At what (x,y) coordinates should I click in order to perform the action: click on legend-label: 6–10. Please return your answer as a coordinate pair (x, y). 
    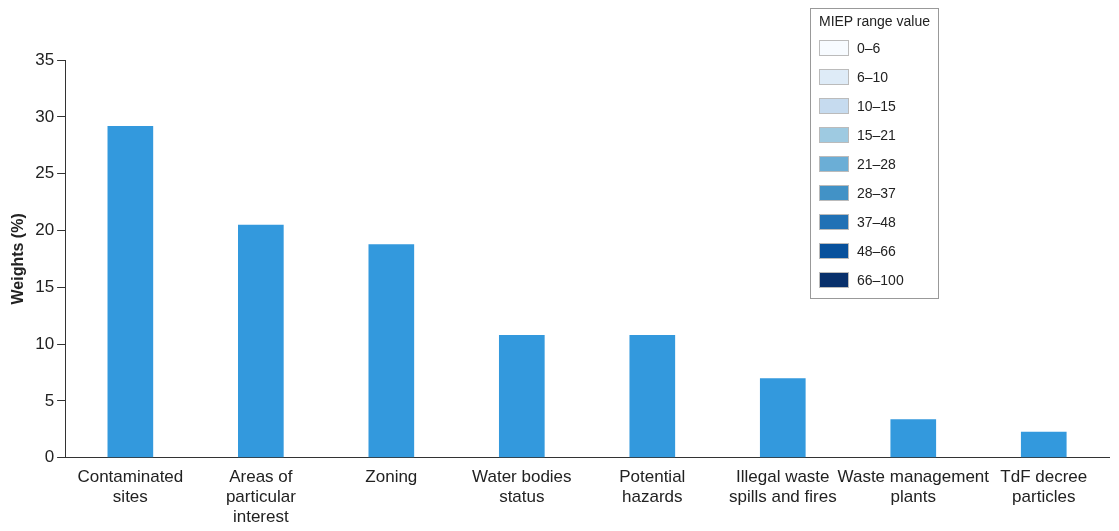
    Looking at the image, I should click on (872, 76).